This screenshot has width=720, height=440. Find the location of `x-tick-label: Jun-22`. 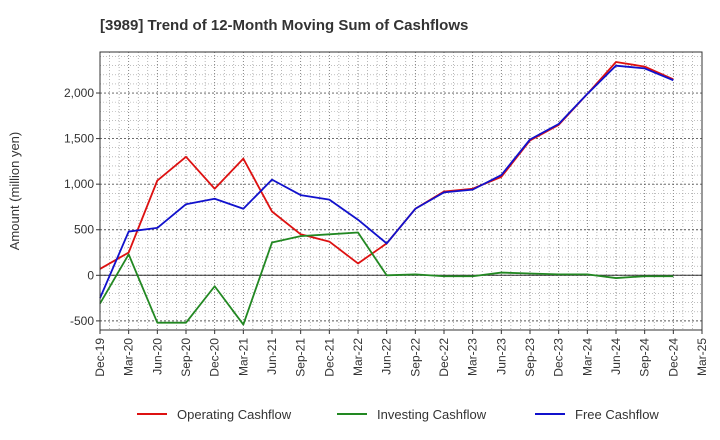

x-tick-label: Jun-22 is located at coordinates (387, 356).